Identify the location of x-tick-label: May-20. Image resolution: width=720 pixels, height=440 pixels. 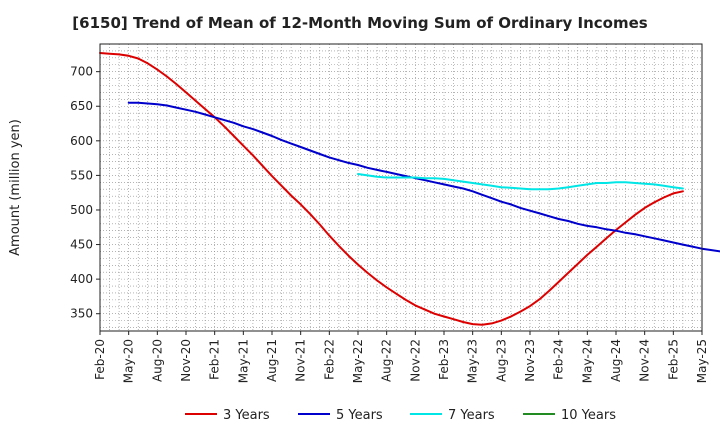
(129, 361).